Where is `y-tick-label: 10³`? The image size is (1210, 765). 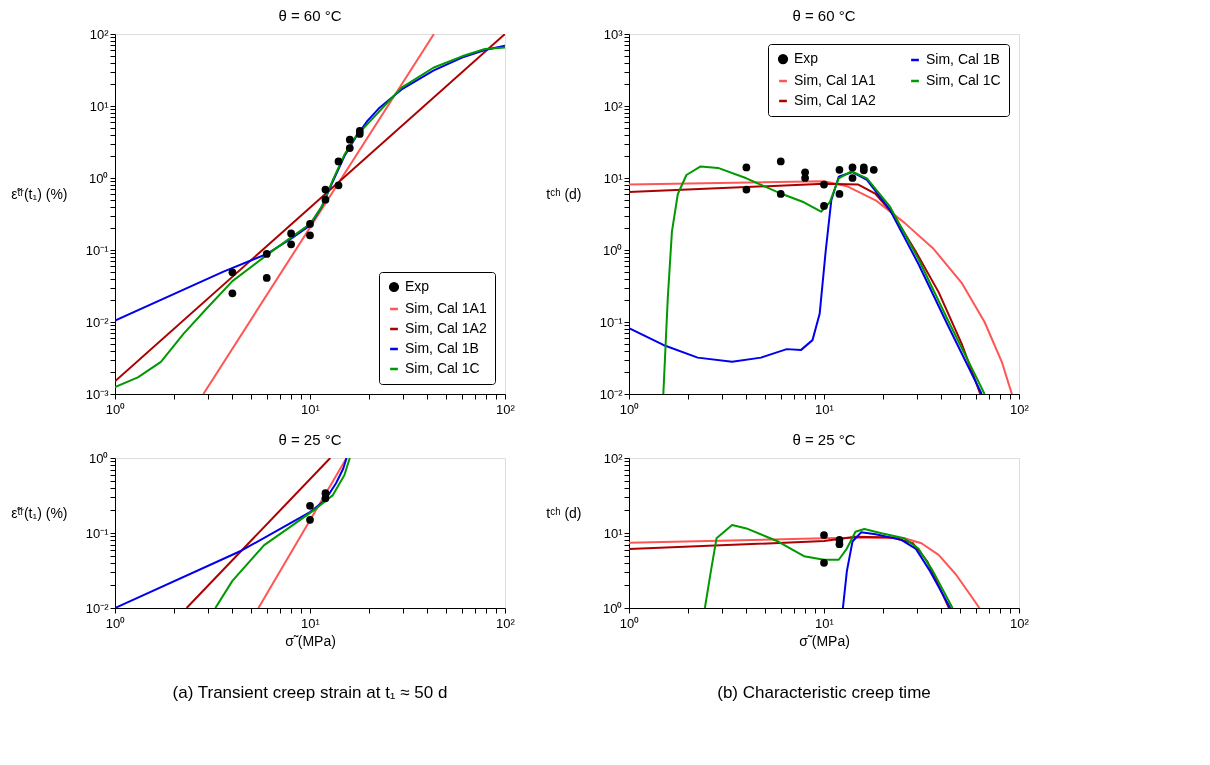 y-tick-label: 10³ is located at coordinates (613, 34).